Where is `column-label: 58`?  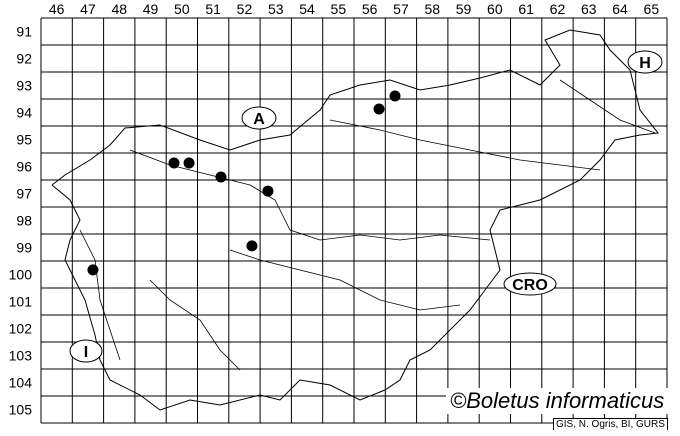 column-label: 58 is located at coordinates (432, 9).